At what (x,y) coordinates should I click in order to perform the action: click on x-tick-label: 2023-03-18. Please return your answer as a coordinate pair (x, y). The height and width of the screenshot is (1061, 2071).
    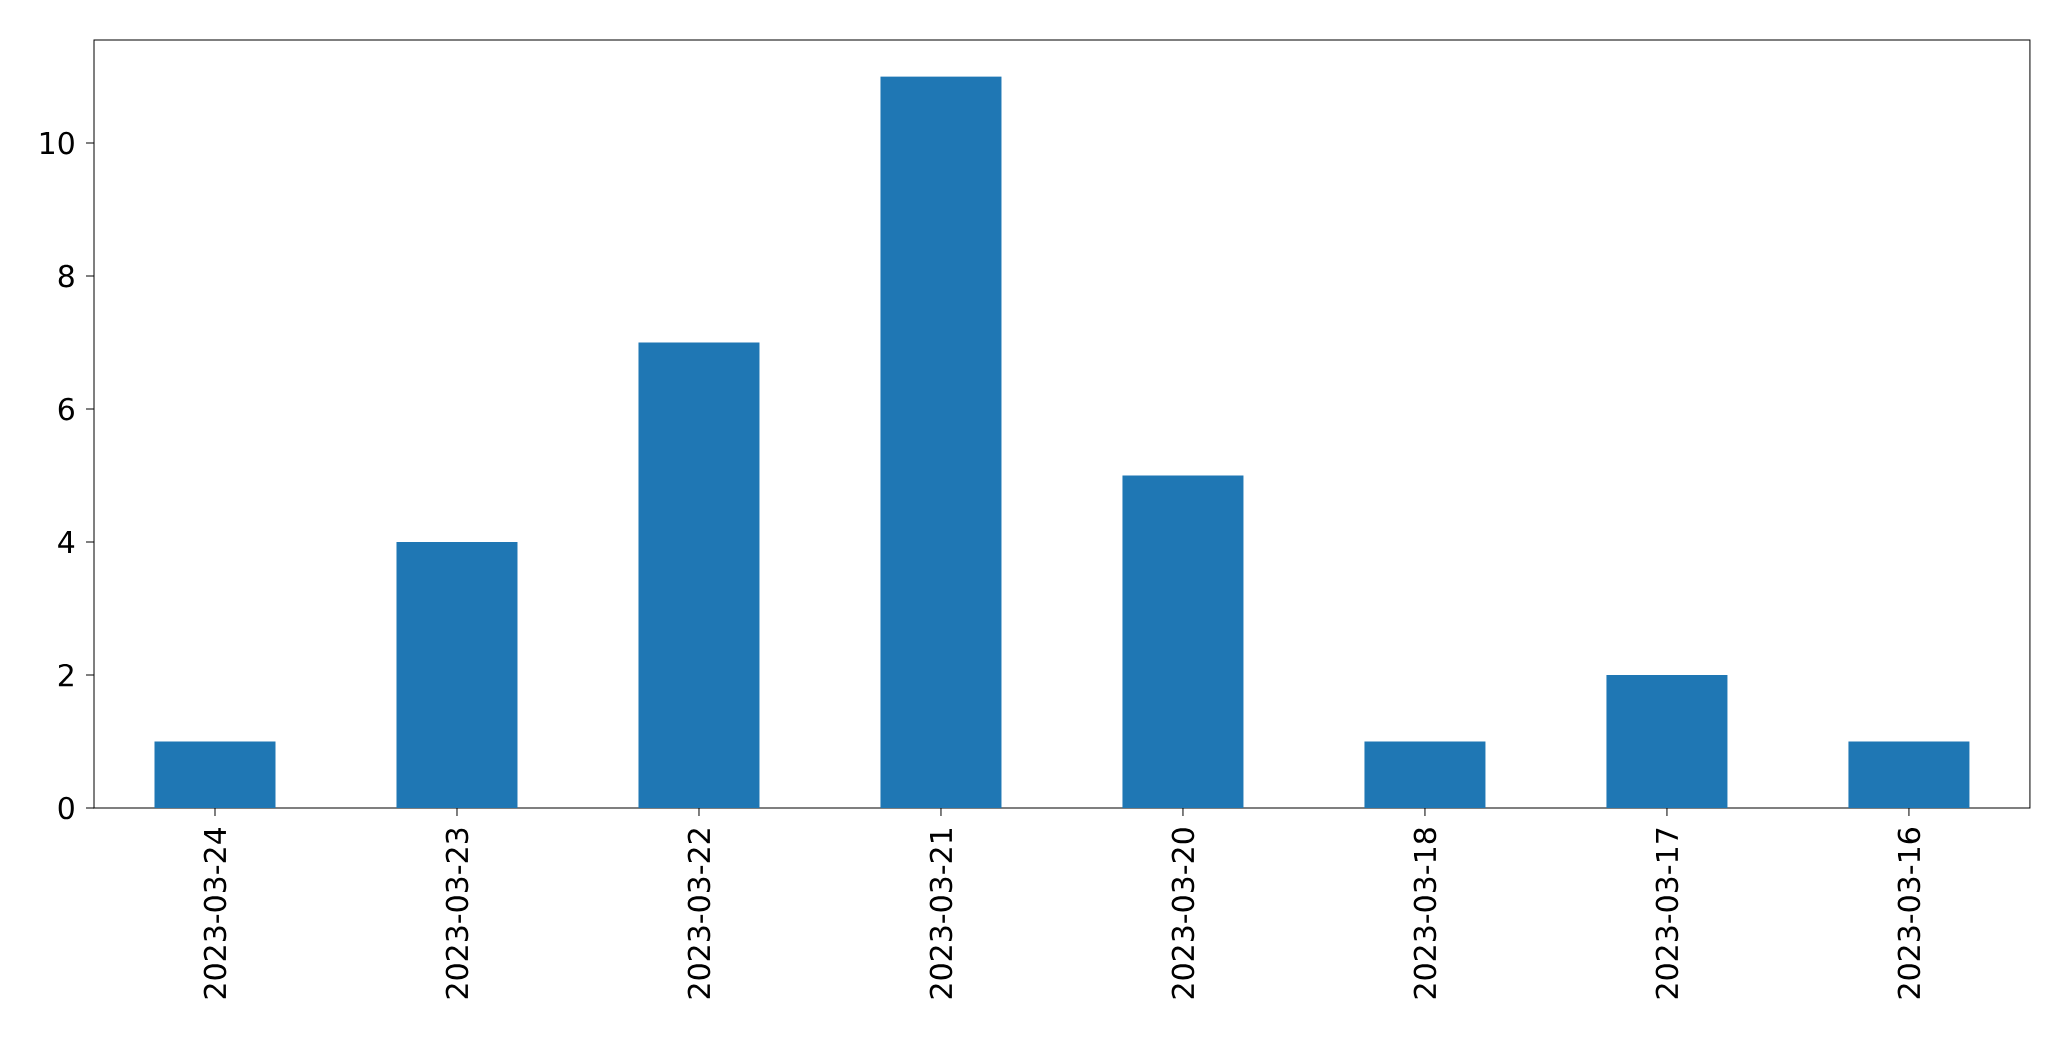
    Looking at the image, I should click on (1425, 913).